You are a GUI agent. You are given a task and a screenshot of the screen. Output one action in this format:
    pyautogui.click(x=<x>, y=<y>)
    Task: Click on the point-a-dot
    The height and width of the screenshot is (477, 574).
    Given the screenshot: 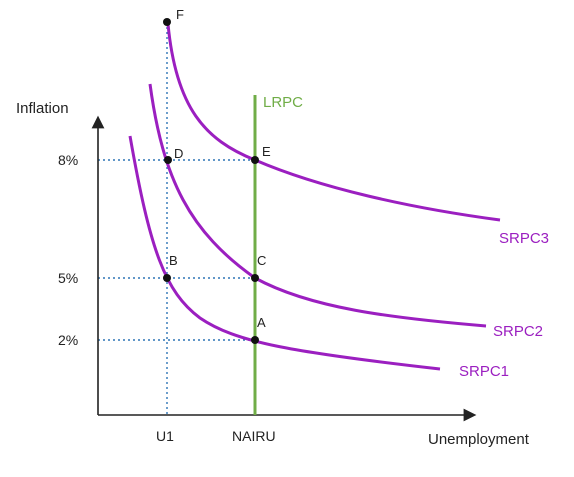 What is the action you would take?
    pyautogui.click(x=255, y=340)
    